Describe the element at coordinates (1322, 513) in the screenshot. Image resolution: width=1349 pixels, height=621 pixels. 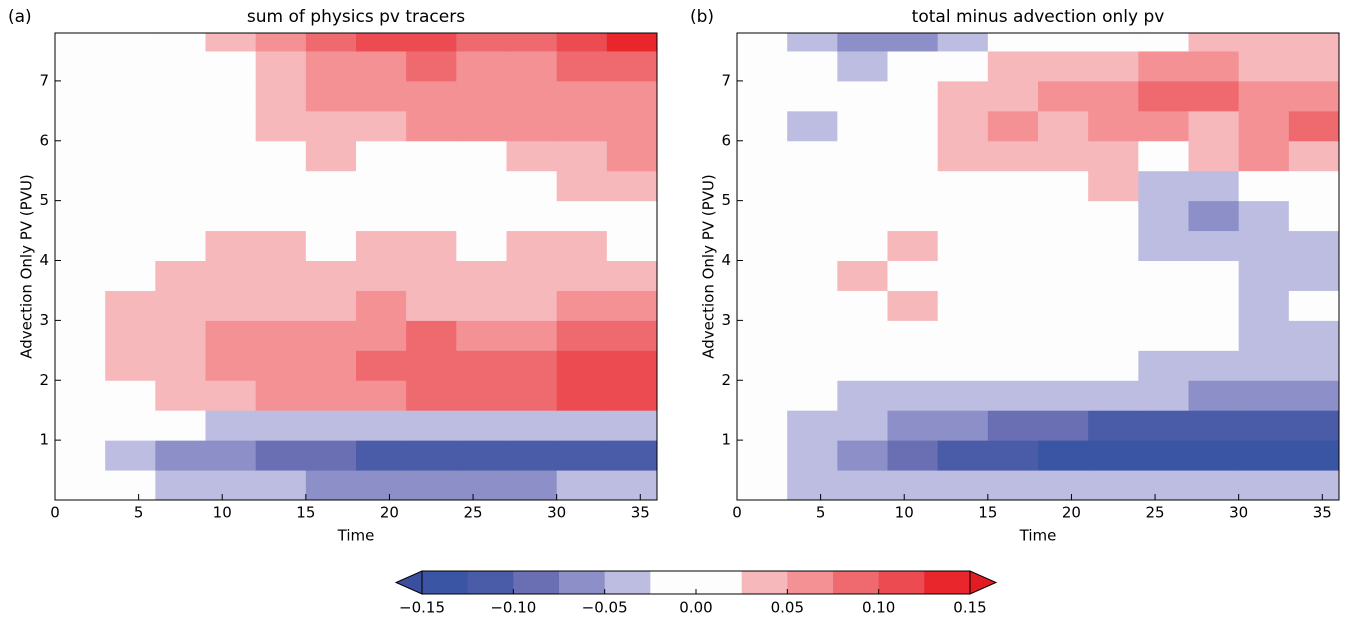
I see `x-tick-label: 35` at that location.